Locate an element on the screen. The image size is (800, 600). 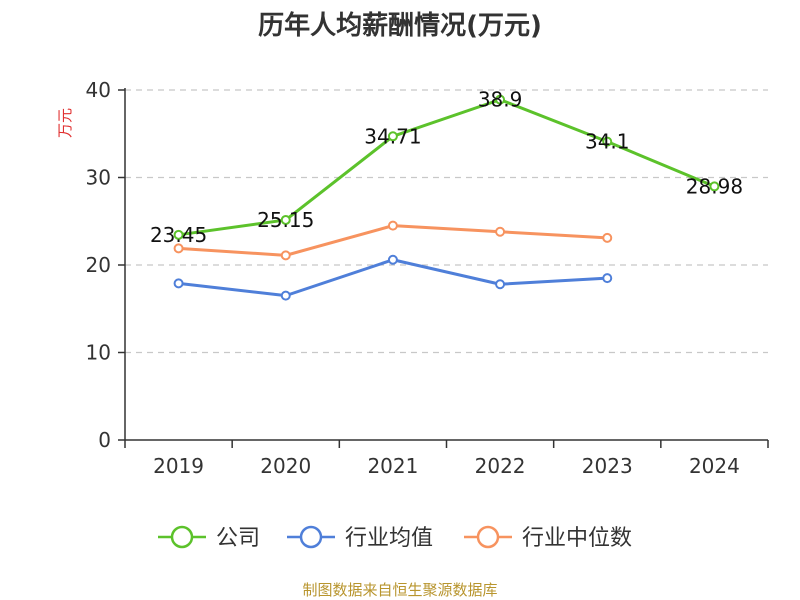
data-label: 34.1 is located at coordinates (607, 142).